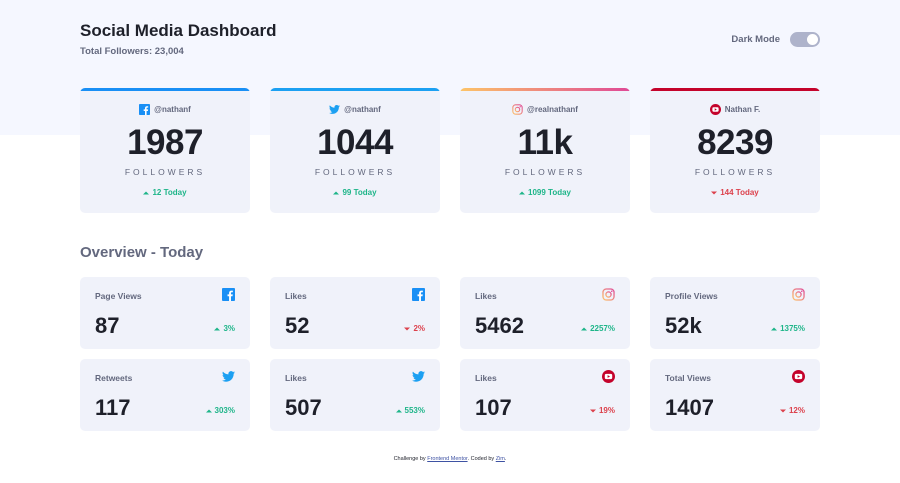  Describe the element at coordinates (355, 395) in the screenshot. I see `overview-card: Likes 507 553%` at that location.